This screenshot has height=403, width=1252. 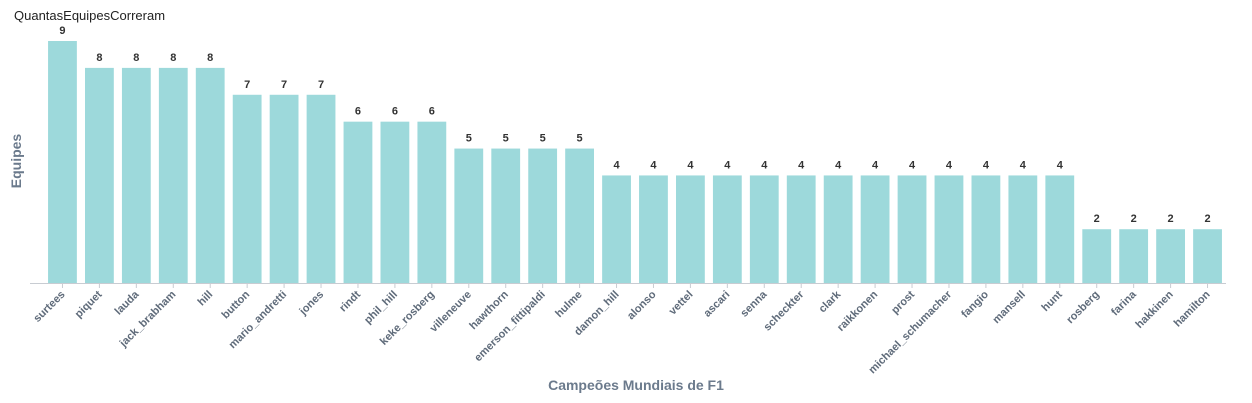 I want to click on bar-piquet, so click(x=99, y=175).